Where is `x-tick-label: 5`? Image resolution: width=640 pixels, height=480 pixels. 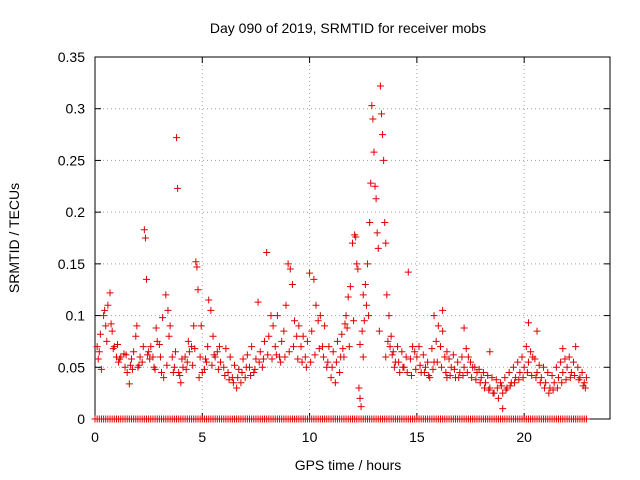 x-tick-label: 5 is located at coordinates (202, 437).